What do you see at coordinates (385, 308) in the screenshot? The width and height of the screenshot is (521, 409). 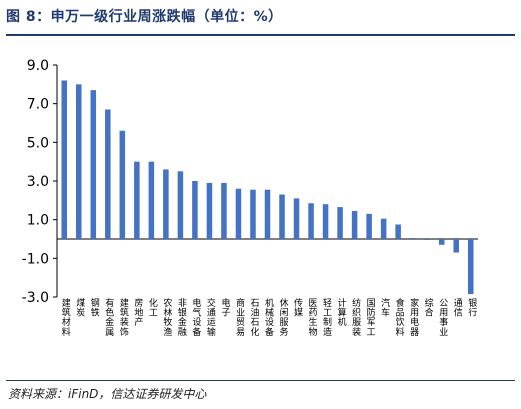 I see `x-tick-label: 汽车` at bounding box center [385, 308].